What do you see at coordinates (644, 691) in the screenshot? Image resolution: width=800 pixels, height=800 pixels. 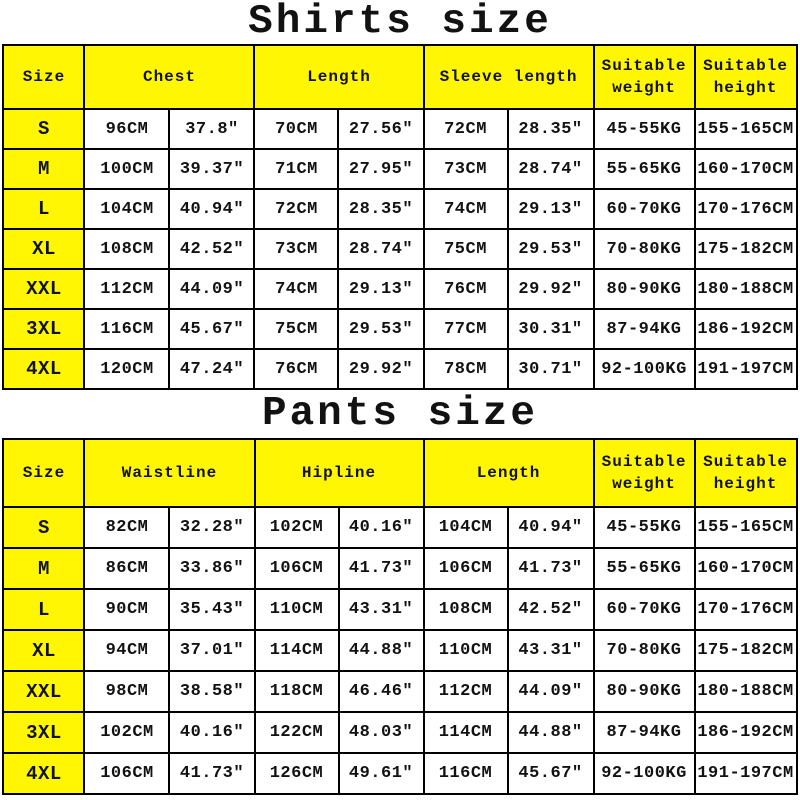 I see `weight-cell: 80-90KG` at bounding box center [644, 691].